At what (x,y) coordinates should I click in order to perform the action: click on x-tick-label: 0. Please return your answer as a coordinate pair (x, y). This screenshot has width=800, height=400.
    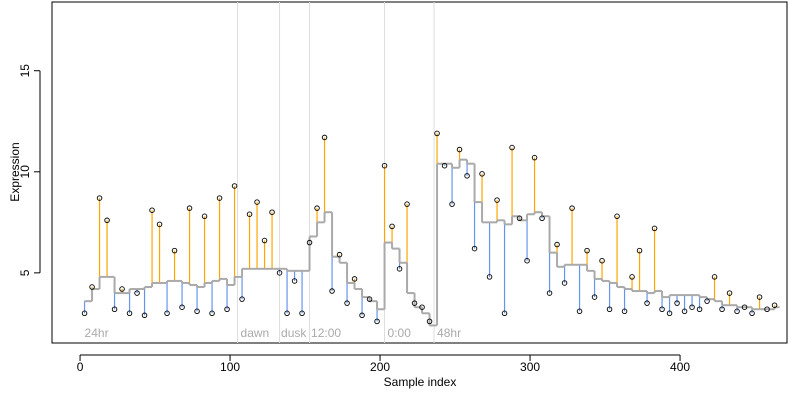
    Looking at the image, I should click on (80, 367).